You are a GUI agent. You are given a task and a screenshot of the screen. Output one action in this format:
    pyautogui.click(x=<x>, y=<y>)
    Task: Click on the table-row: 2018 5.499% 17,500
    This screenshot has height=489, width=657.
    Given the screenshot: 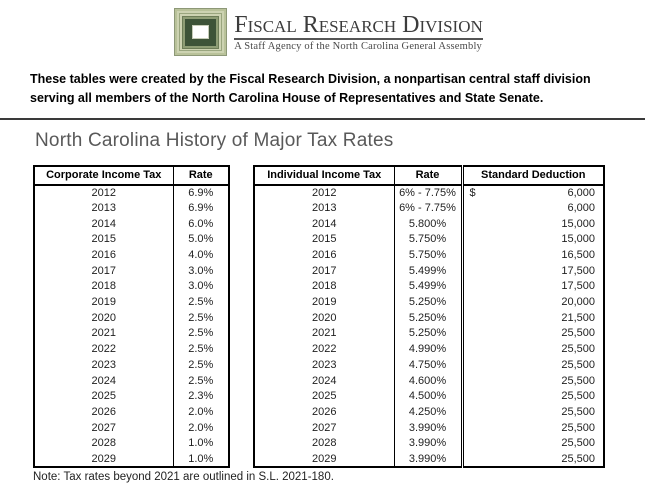 What is the action you would take?
    pyautogui.click(x=429, y=286)
    